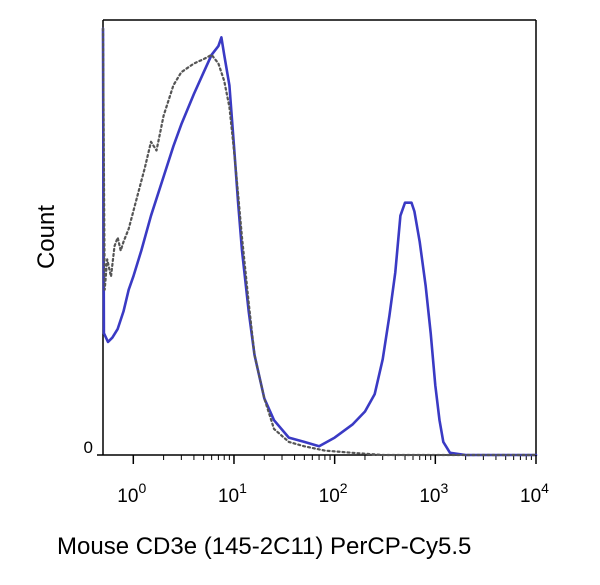 This screenshot has height=585, width=600. I want to click on x-tick-label-exponent: 2, so click(344, 488).